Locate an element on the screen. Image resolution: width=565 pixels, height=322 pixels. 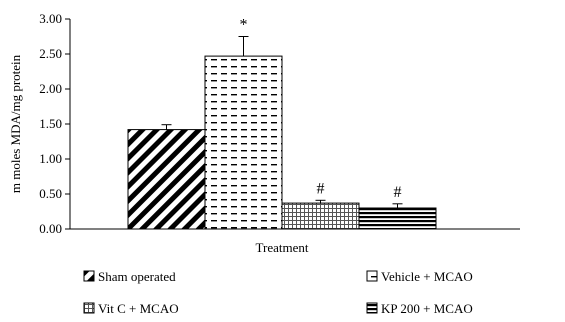
y-tick-label: 2.50 is located at coordinates (50, 53).